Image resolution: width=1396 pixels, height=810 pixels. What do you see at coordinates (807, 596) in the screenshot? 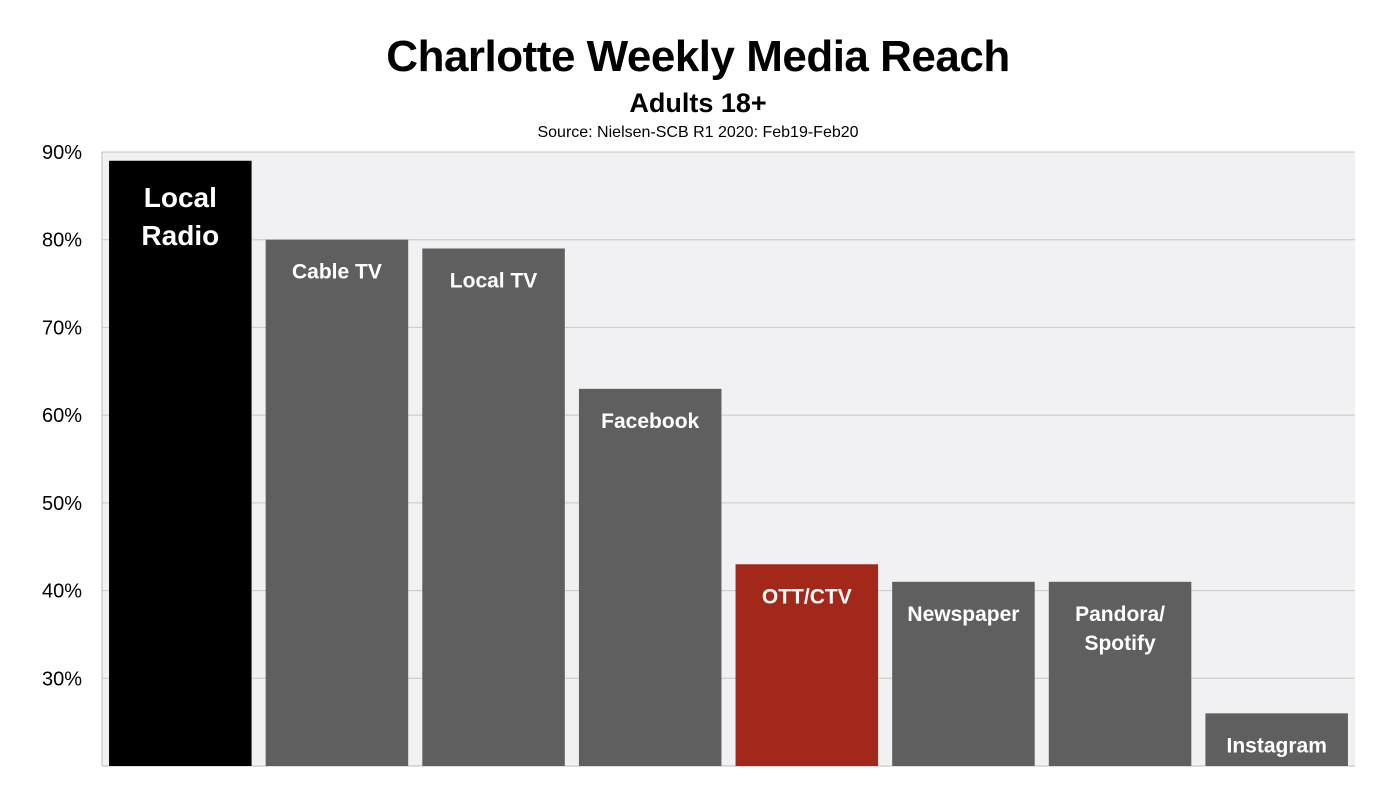
I see `bar-label: OTT/CTV` at bounding box center [807, 596].